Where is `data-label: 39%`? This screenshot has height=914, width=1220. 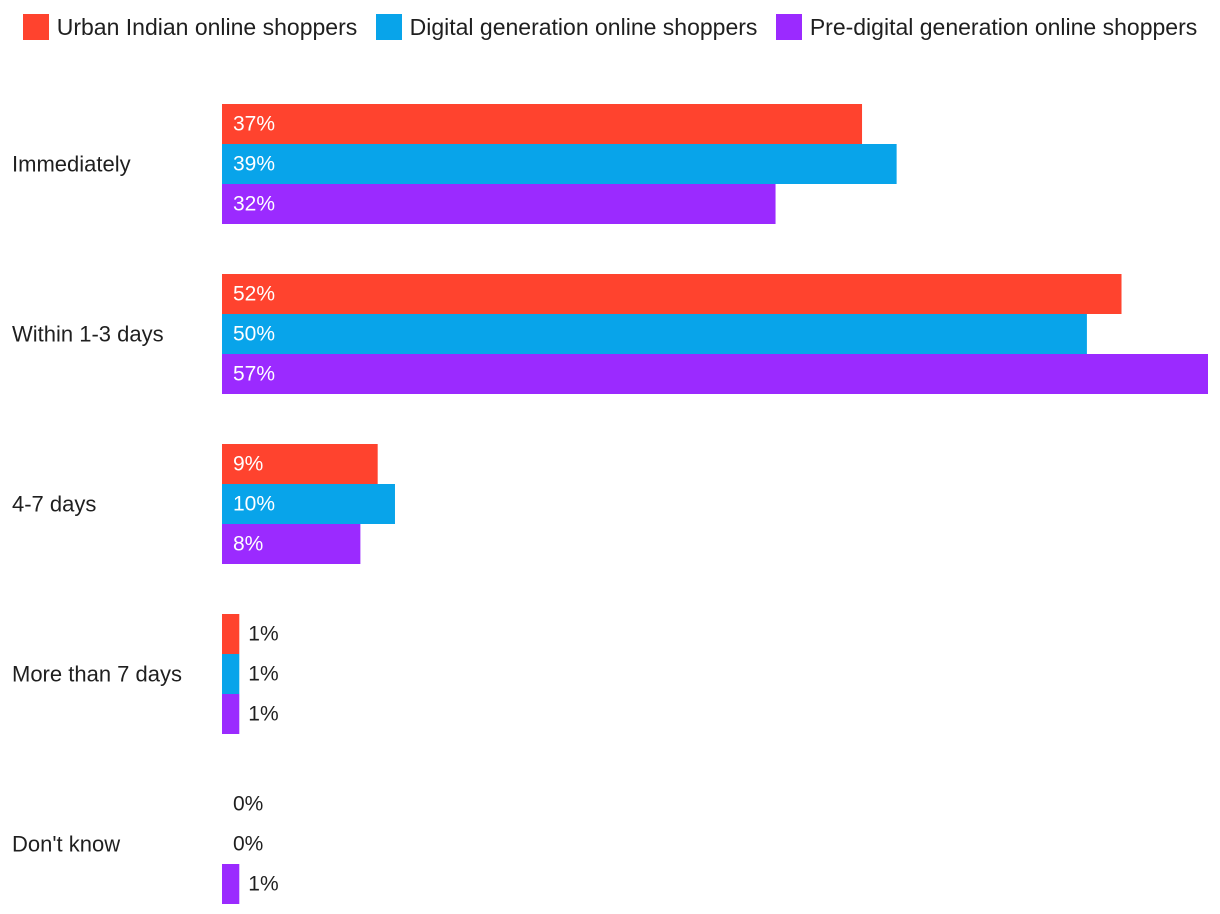 data-label: 39% is located at coordinates (254, 164).